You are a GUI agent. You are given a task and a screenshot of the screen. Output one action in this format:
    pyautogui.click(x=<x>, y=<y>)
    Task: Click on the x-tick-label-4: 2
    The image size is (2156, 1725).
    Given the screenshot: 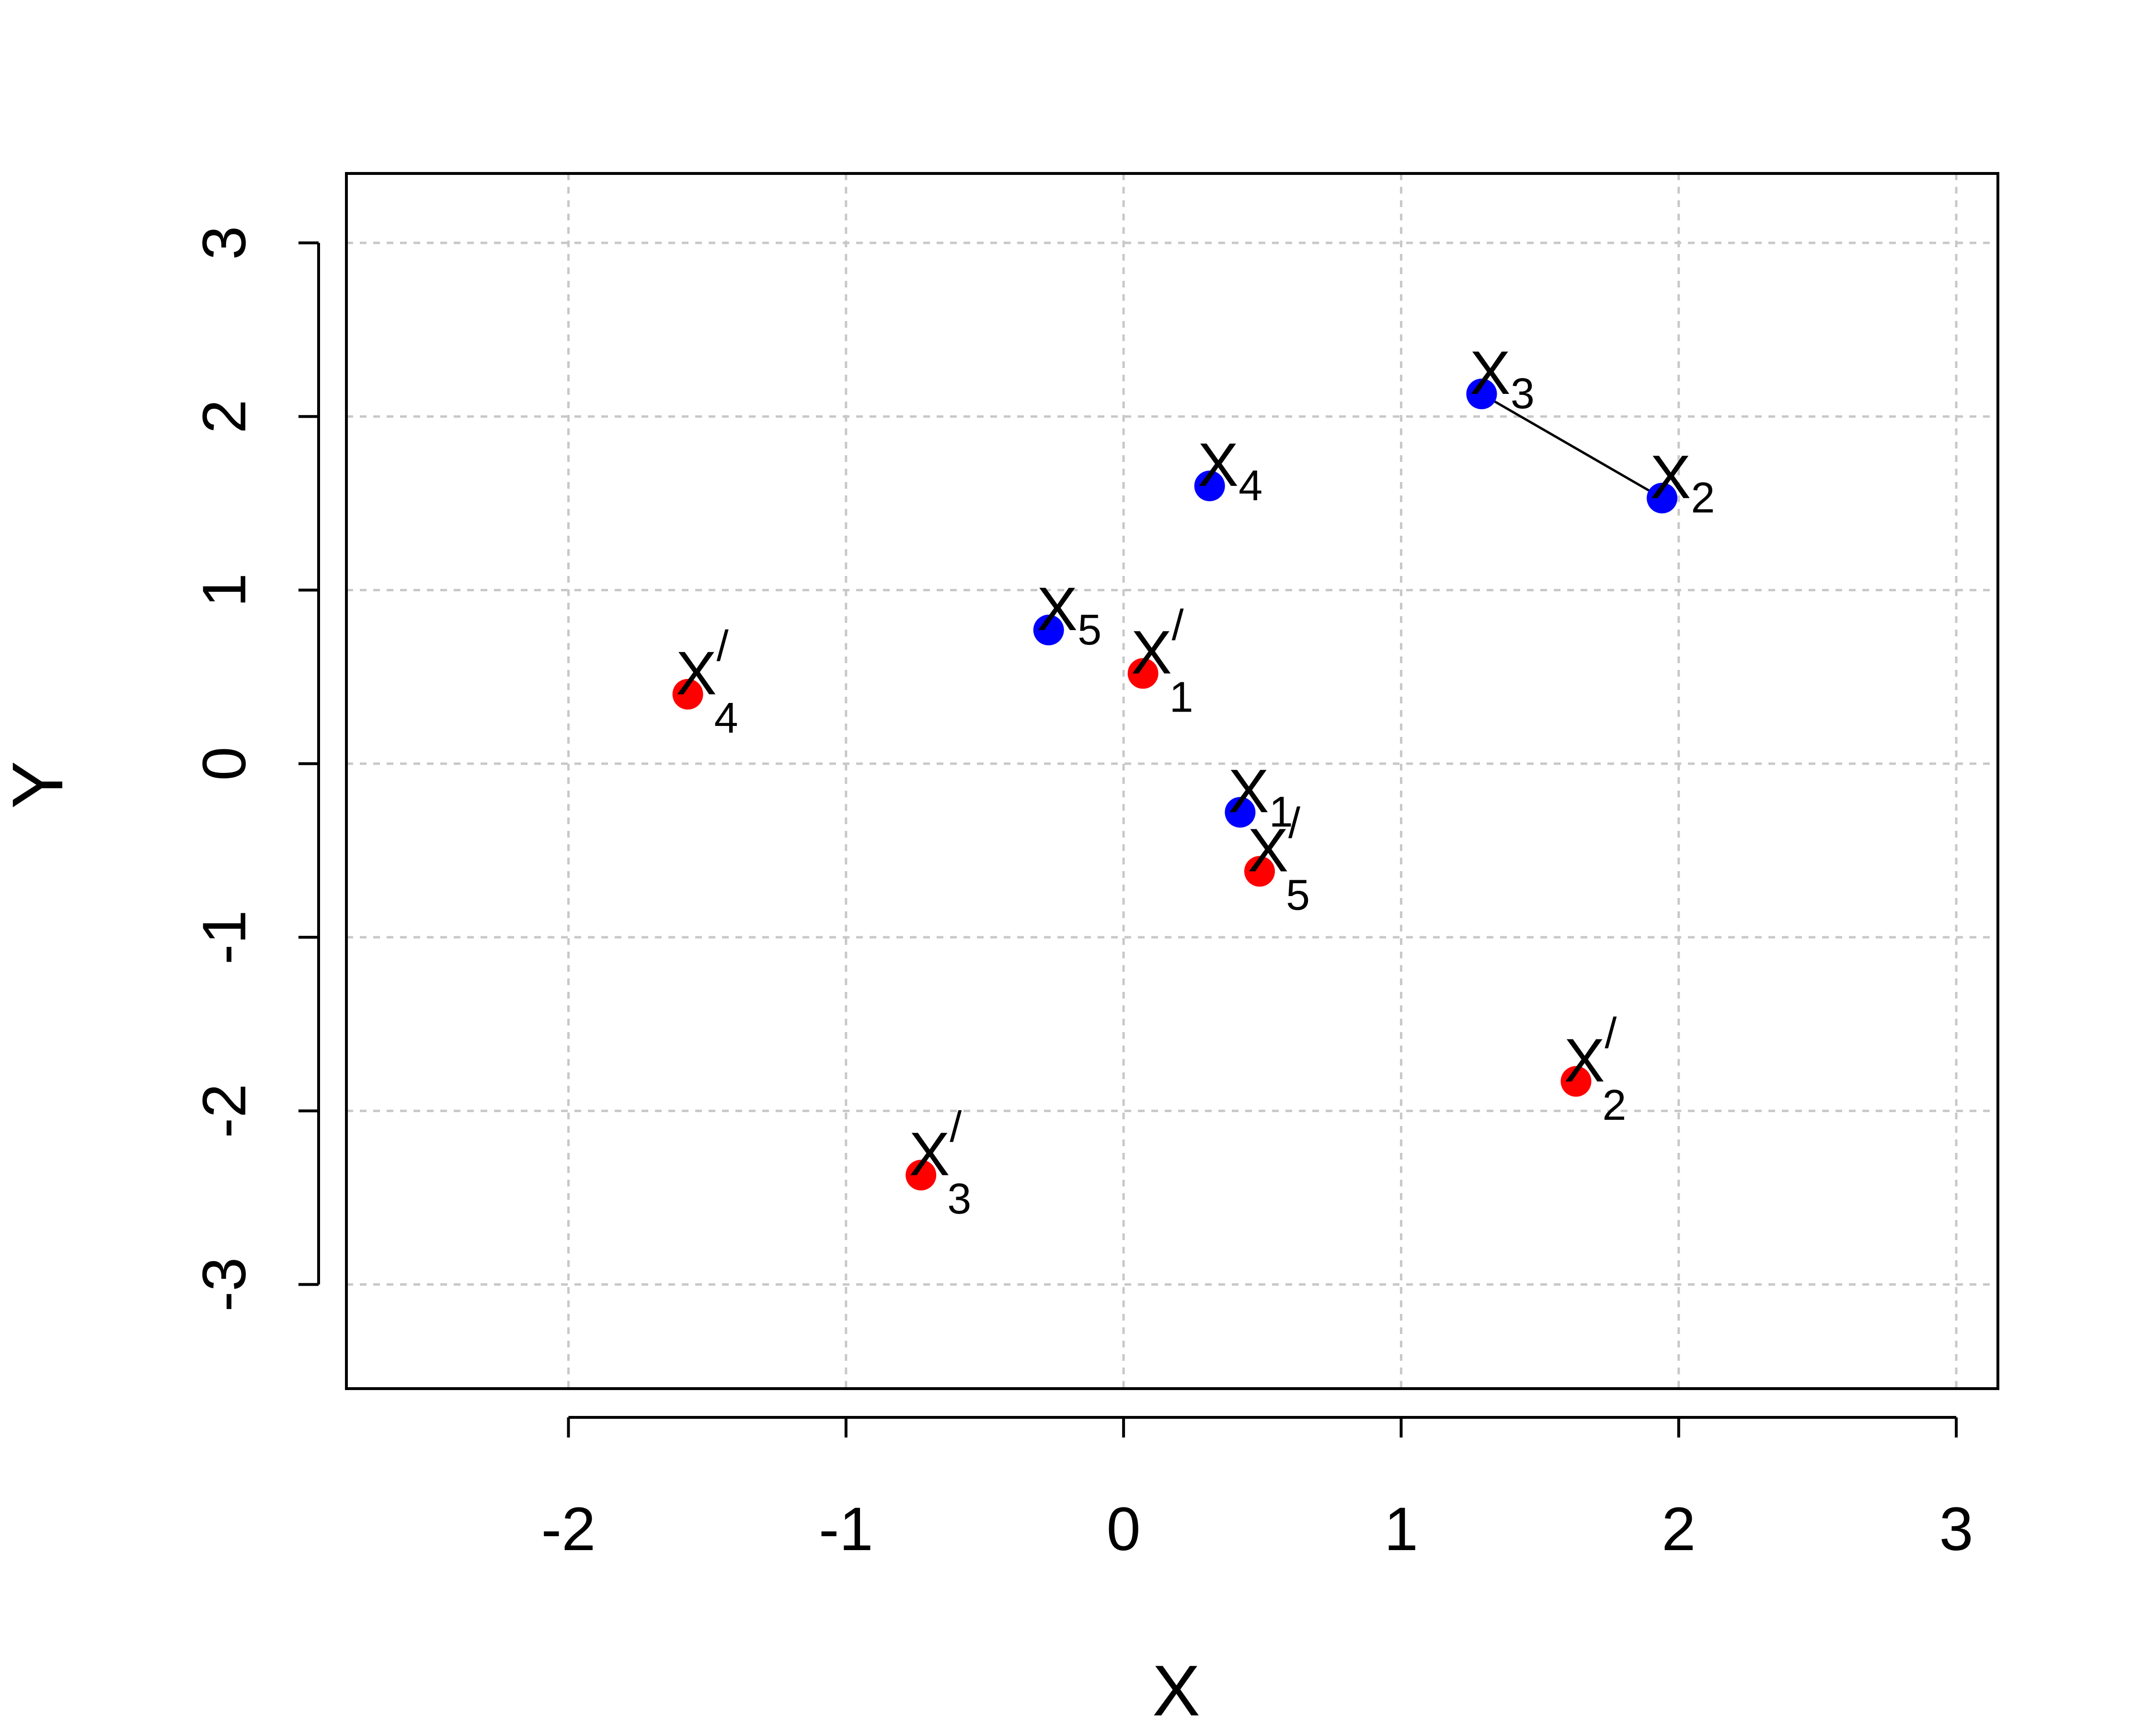 What is the action you would take?
    pyautogui.click(x=1679, y=1529)
    